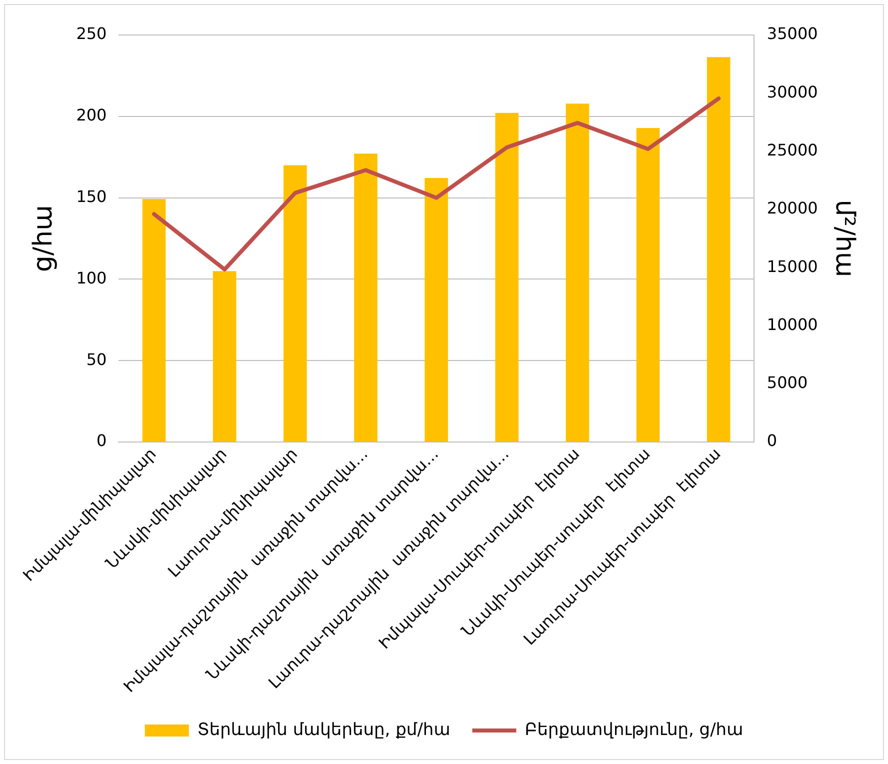  What do you see at coordinates (91, 278) in the screenshot?
I see `y-tick-label: 100` at bounding box center [91, 278].